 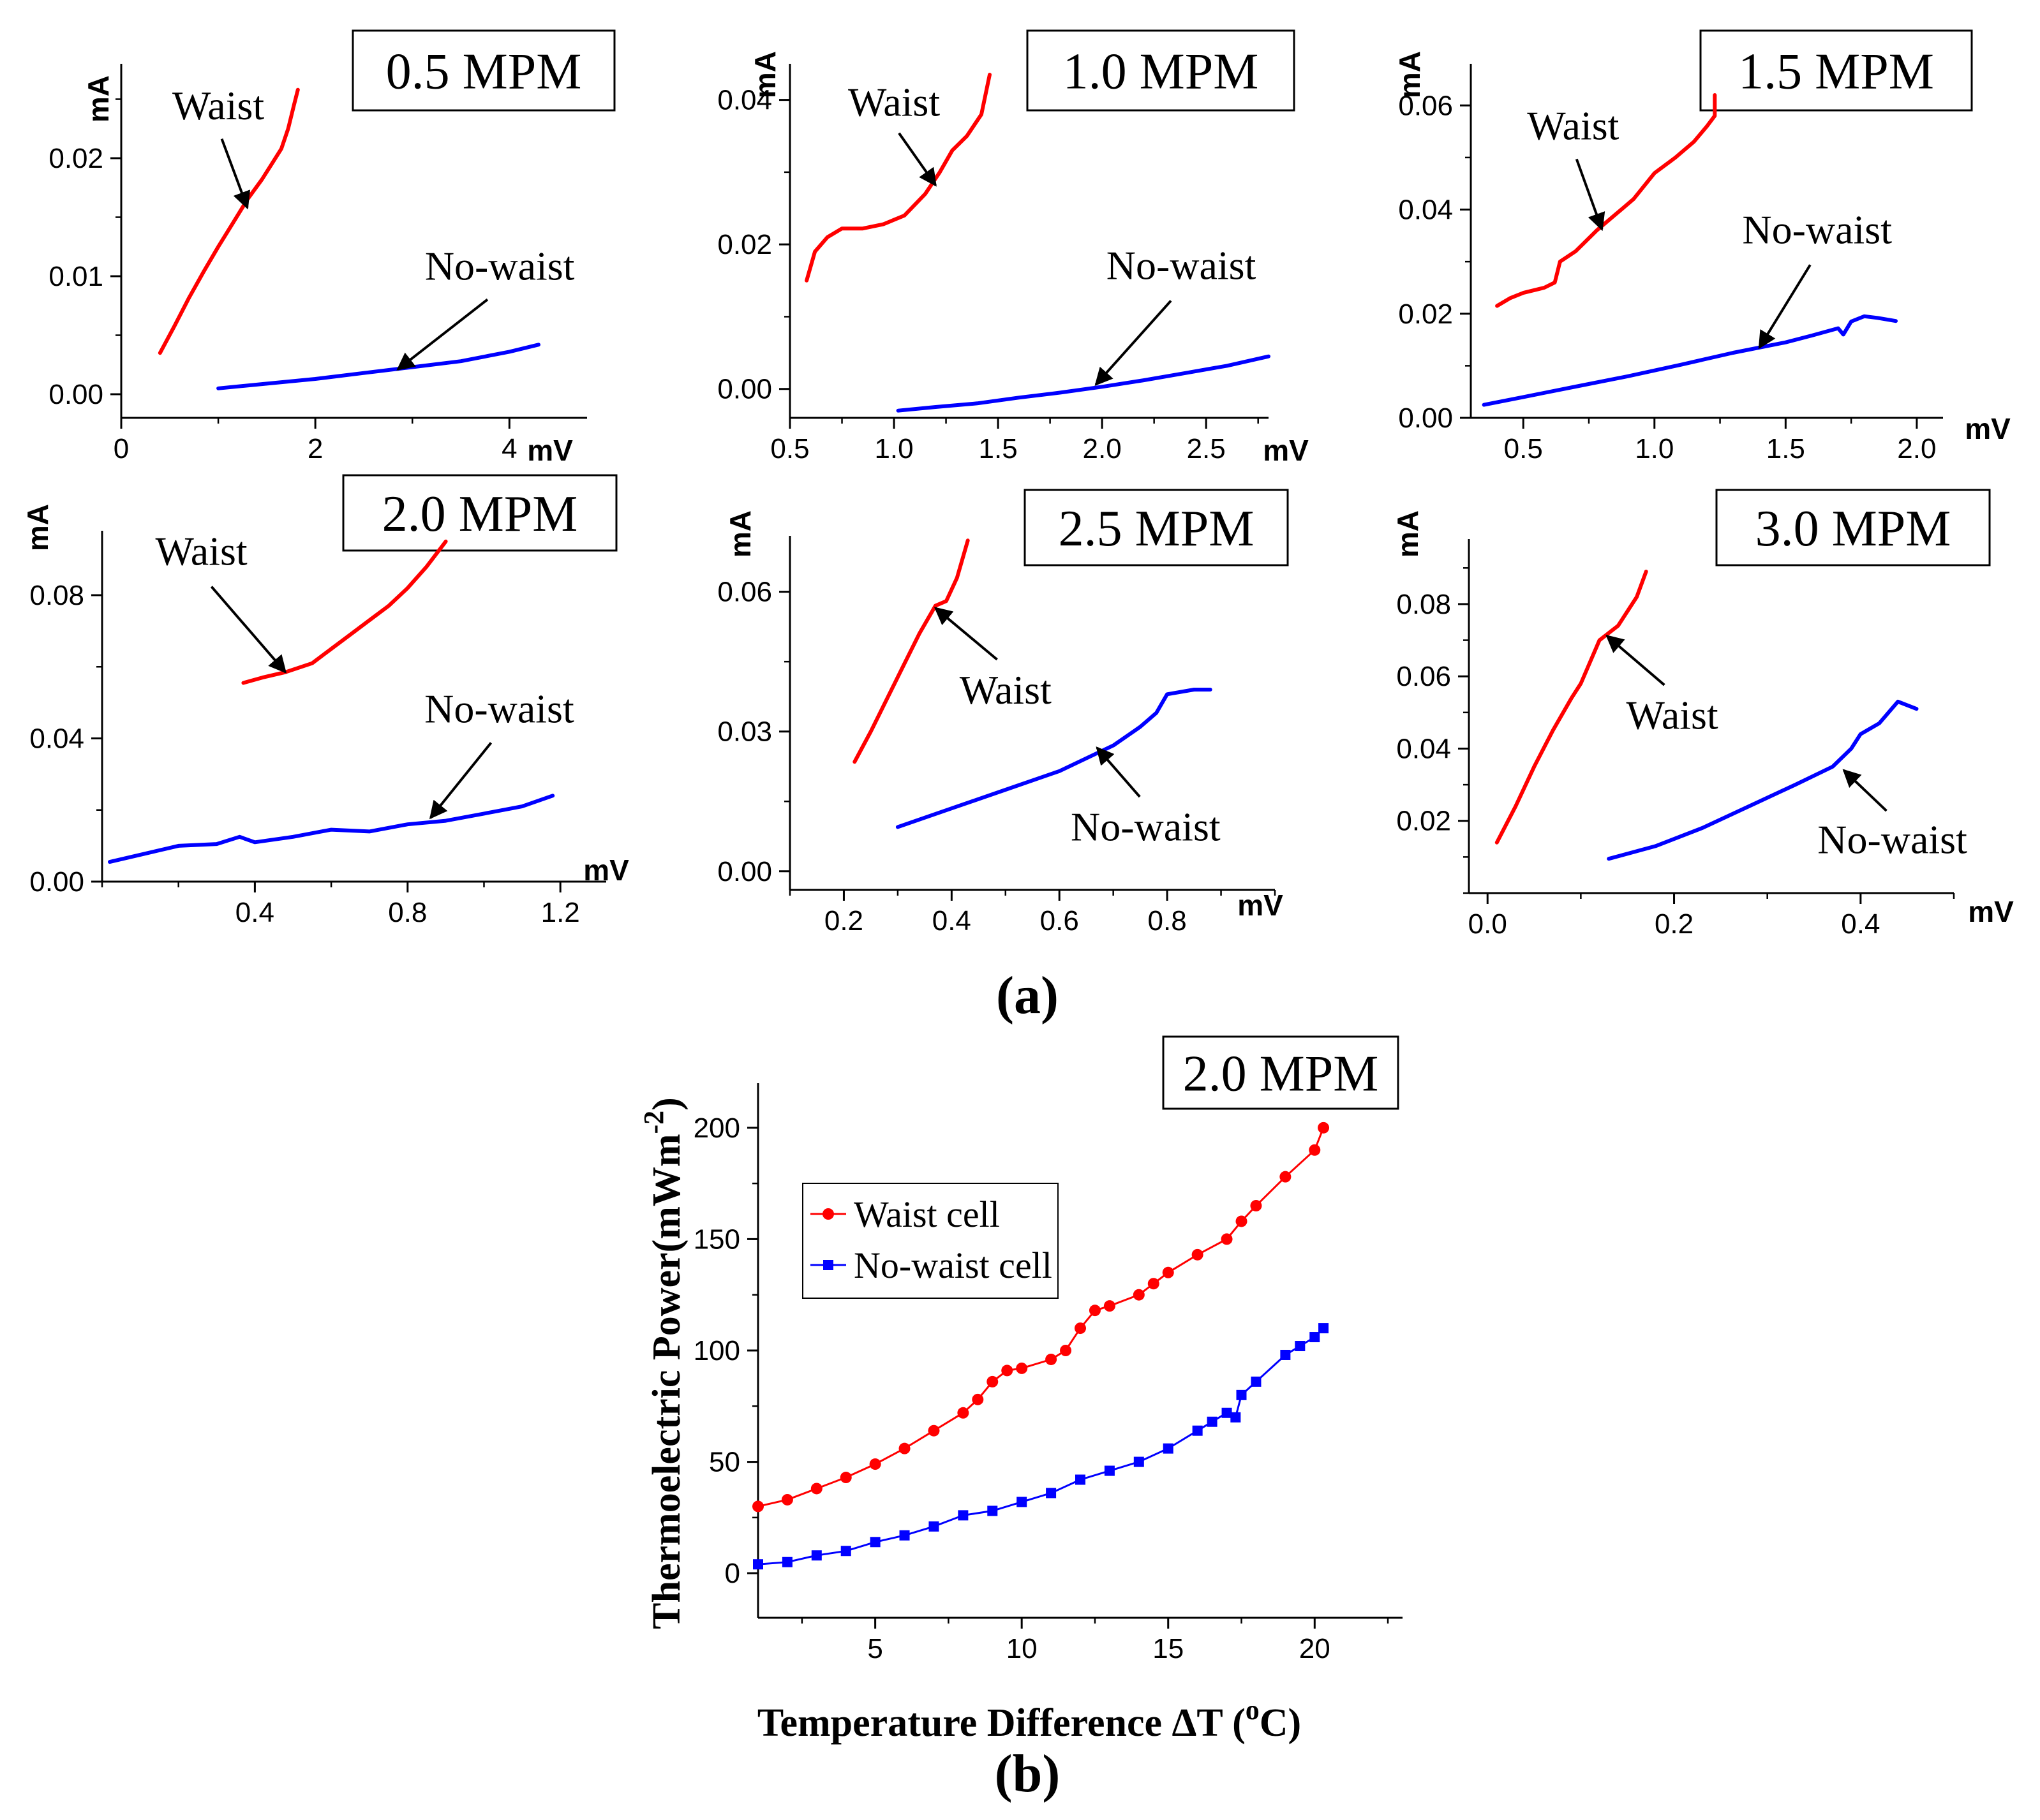 What do you see at coordinates (1785, 448) in the screenshot?
I see `x-tick-label: 1.5` at bounding box center [1785, 448].